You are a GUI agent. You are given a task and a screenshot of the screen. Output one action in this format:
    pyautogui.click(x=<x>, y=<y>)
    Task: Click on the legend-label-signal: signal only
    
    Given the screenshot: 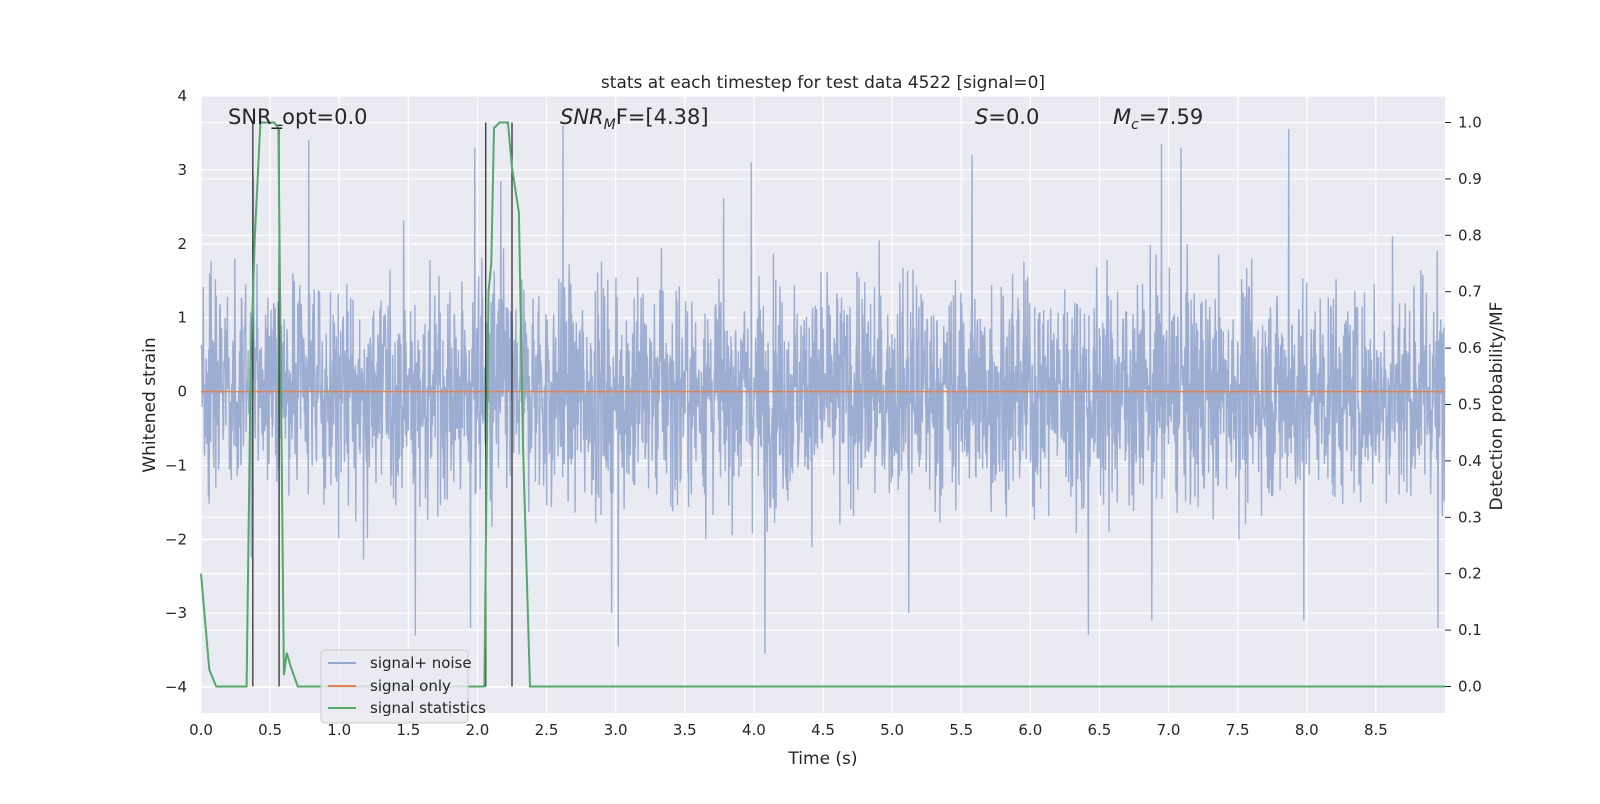 What is the action you would take?
    pyautogui.click(x=410, y=686)
    